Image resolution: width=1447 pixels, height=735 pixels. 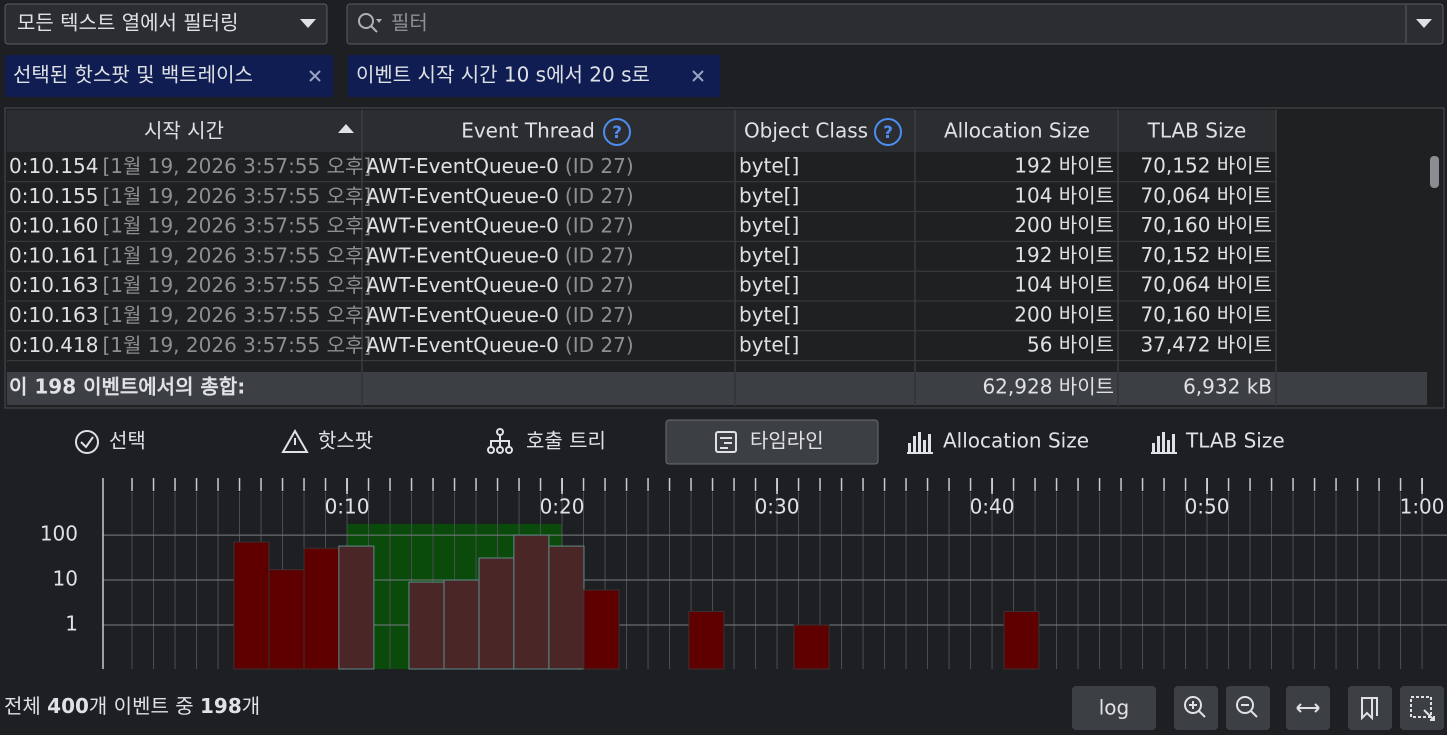 What do you see at coordinates (71, 623) in the screenshot?
I see `y-tick-label: 1` at bounding box center [71, 623].